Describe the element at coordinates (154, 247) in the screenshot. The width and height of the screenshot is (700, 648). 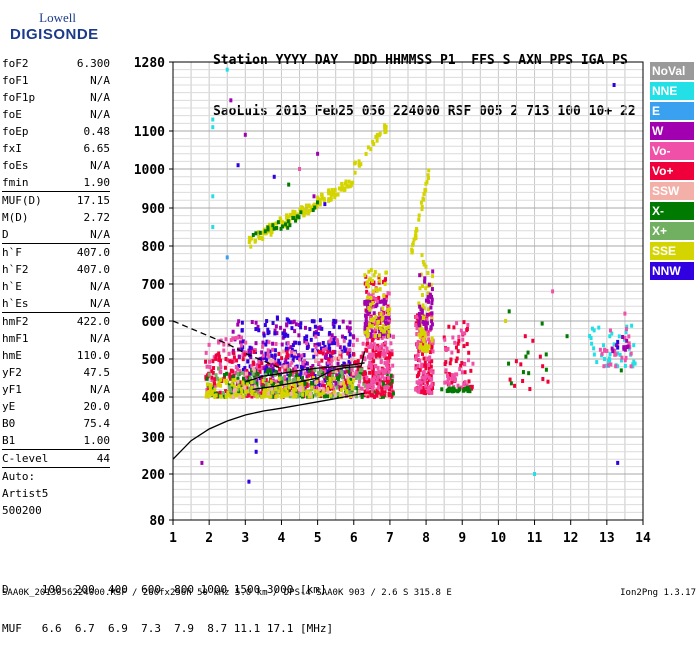
I see `y-tick-label: 800` at that location.